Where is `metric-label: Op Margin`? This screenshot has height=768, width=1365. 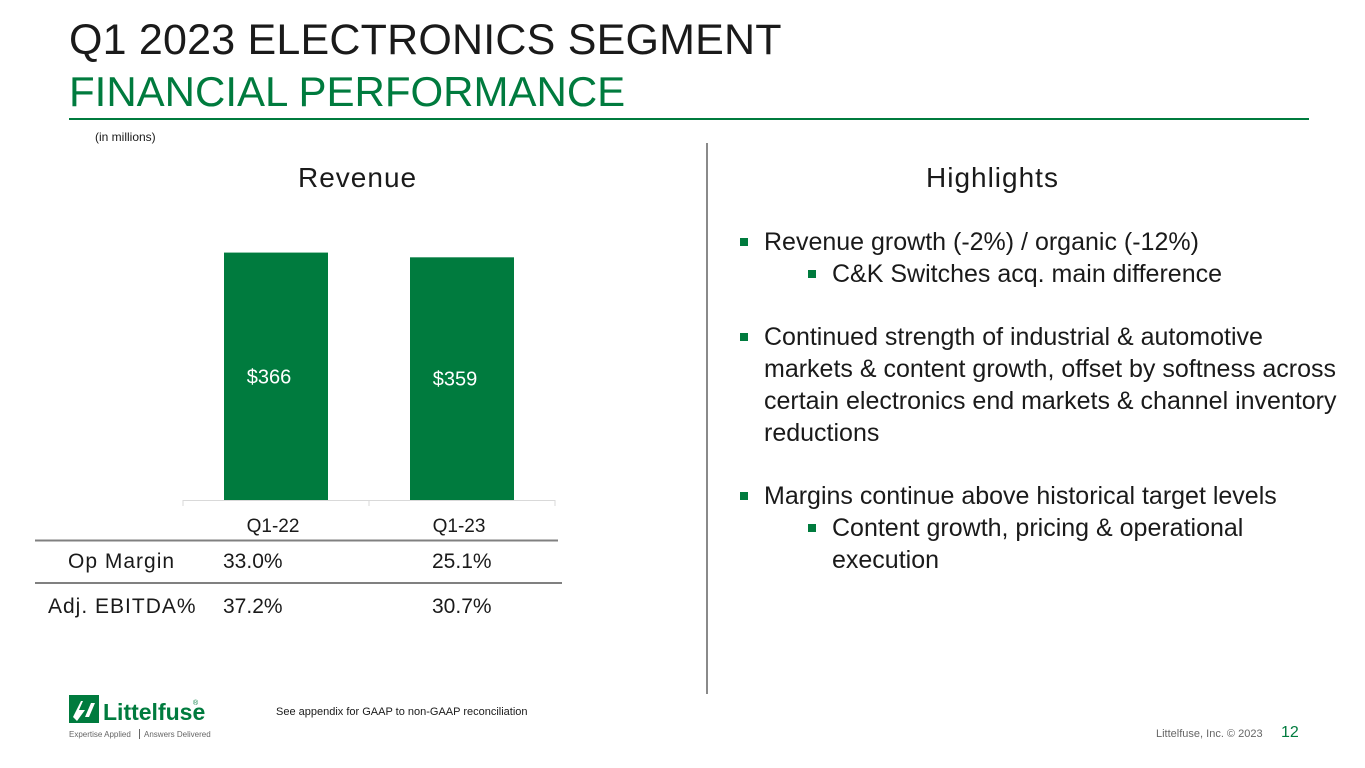
metric-label: Op Margin is located at coordinates (122, 561).